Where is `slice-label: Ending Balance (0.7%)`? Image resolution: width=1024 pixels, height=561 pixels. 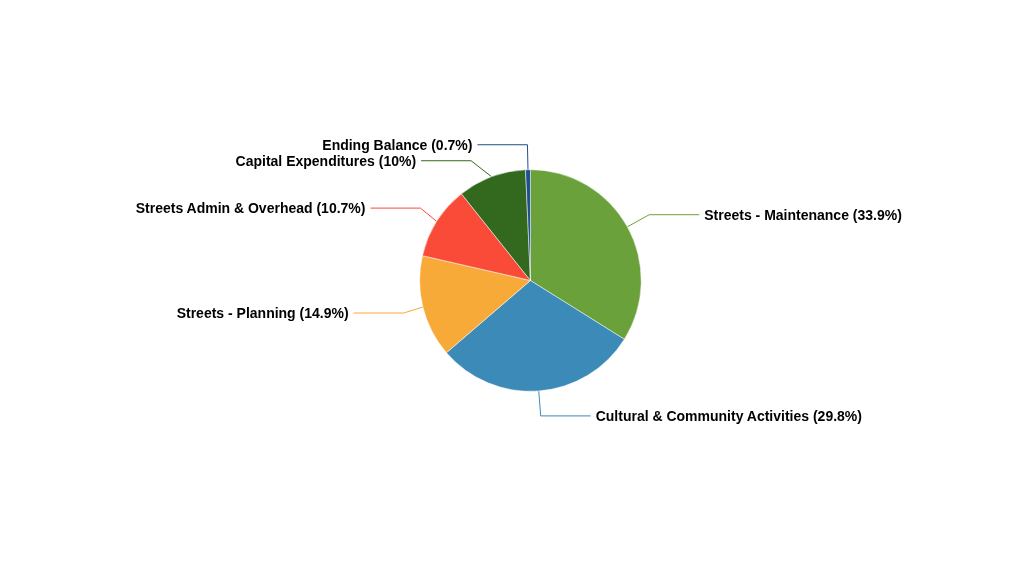 slice-label: Ending Balance (0.7%) is located at coordinates (397, 144).